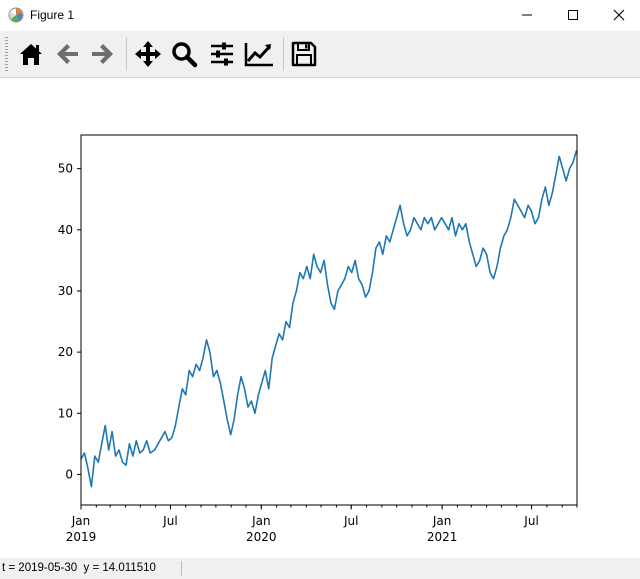  I want to click on minimize-icon, so click(527, 15).